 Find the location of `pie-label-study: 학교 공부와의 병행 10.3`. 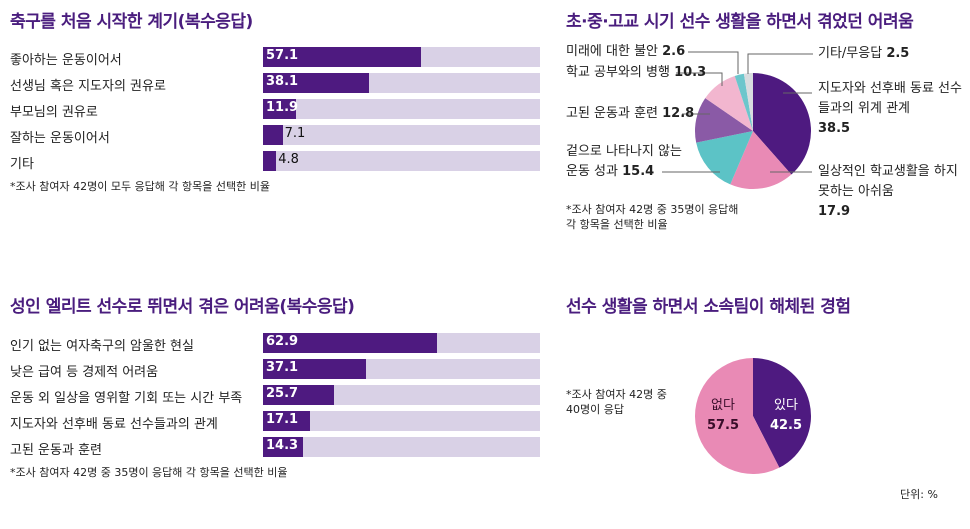

pie-label-study: 학교 공부와의 병행 10.3 is located at coordinates (636, 72).